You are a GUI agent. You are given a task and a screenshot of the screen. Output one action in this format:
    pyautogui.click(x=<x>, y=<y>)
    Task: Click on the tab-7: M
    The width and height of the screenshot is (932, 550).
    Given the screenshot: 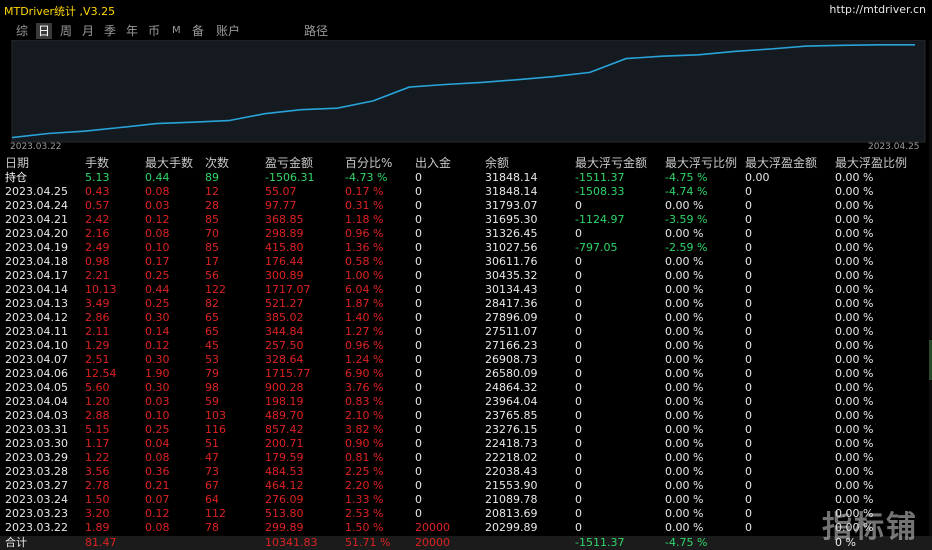 What is the action you would take?
    pyautogui.click(x=176, y=30)
    